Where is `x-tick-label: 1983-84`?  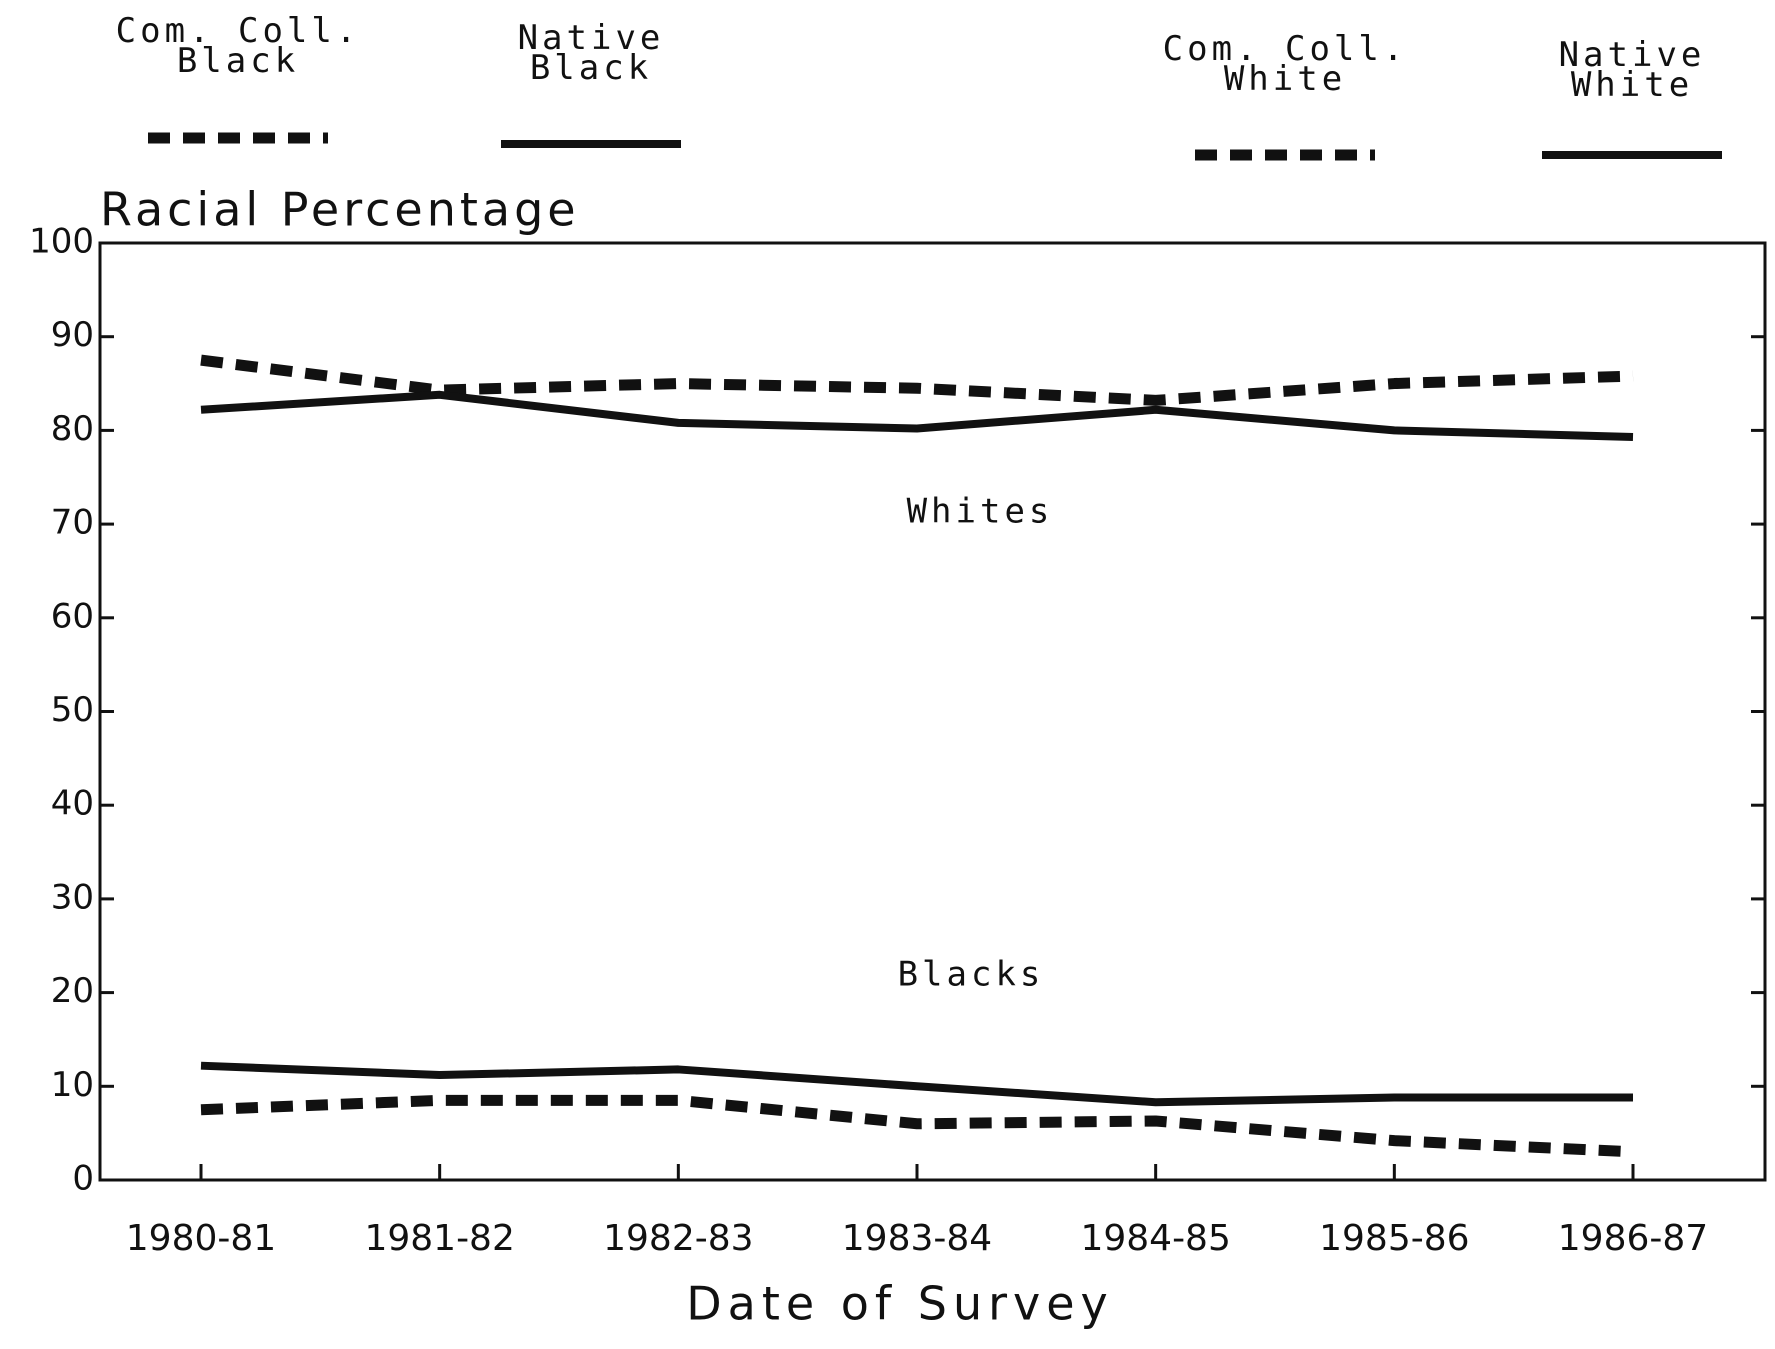
x-tick-label: 1983-84 is located at coordinates (917, 1238).